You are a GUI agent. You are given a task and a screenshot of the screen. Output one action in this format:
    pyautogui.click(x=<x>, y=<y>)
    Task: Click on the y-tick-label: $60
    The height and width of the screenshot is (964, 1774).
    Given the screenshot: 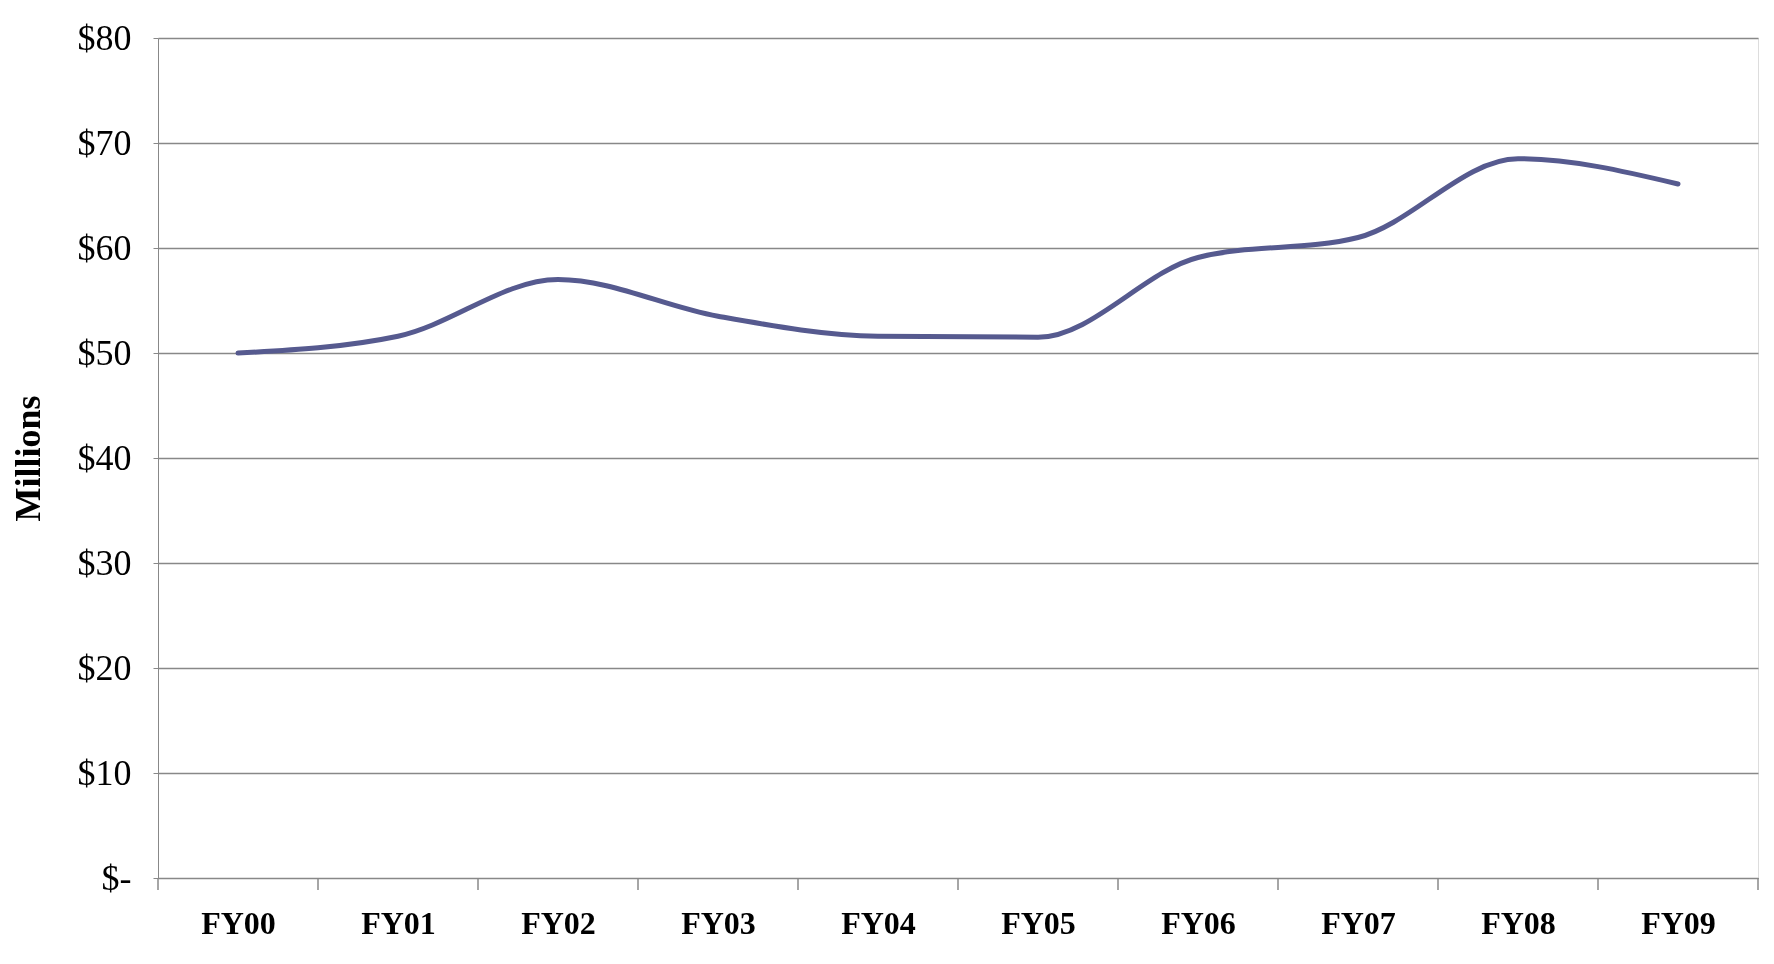 What is the action you would take?
    pyautogui.click(x=104, y=247)
    